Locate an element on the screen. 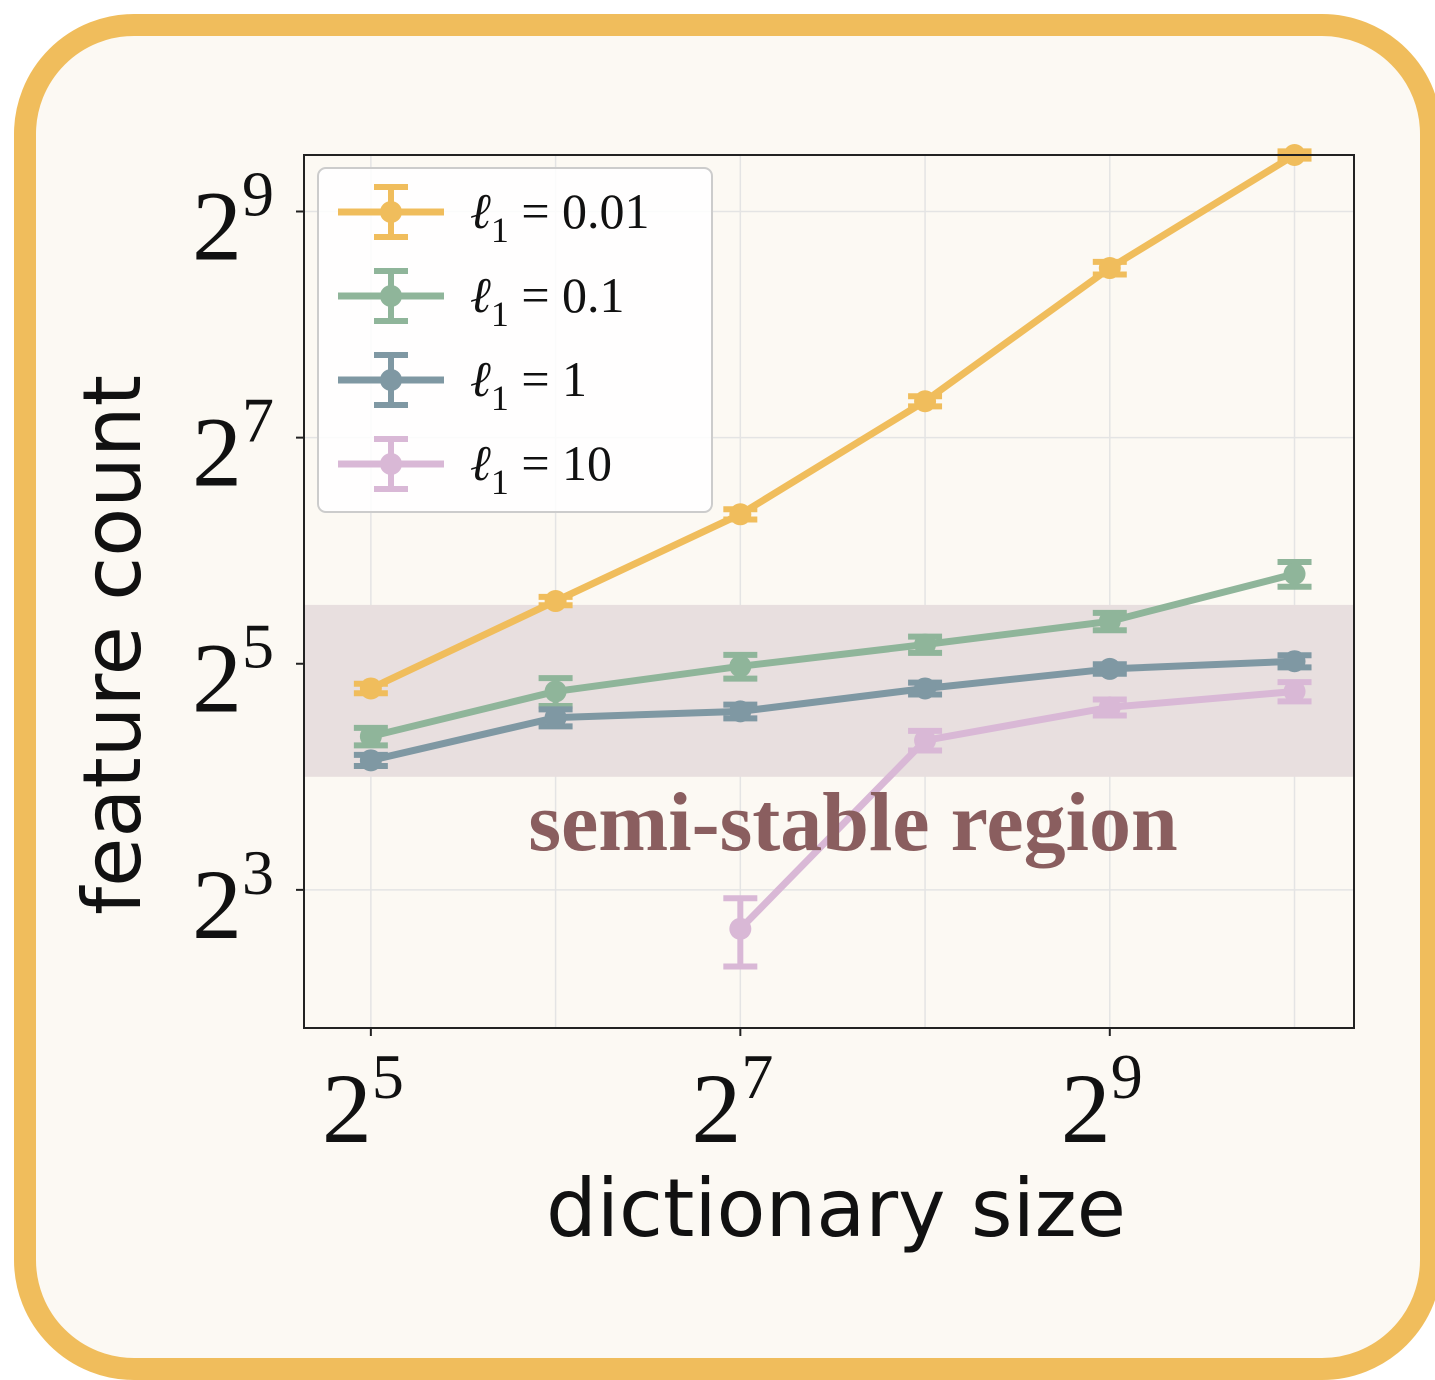  y-tick-label: 29 is located at coordinates (233, 220).